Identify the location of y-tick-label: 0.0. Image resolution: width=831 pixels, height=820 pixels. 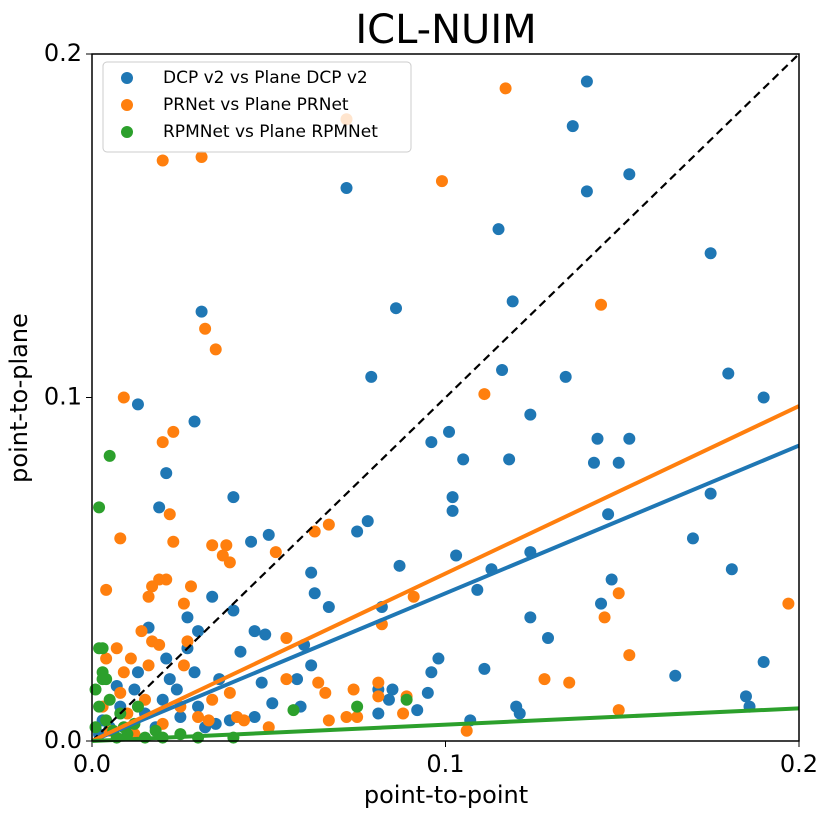
(63, 740).